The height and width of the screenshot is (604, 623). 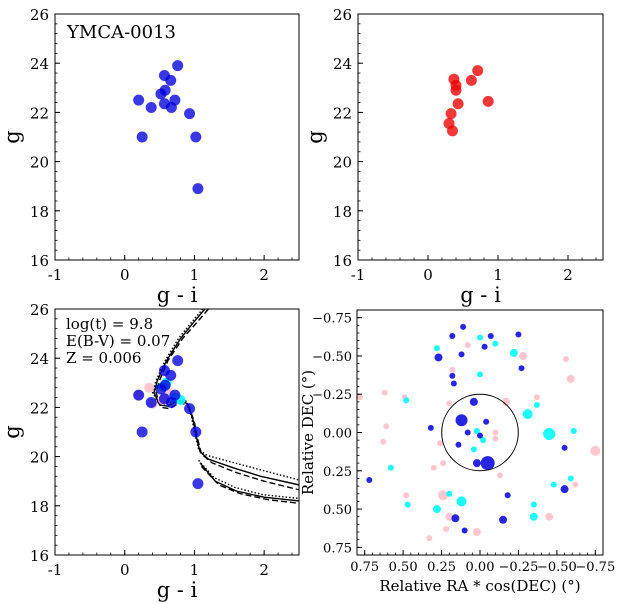 I want to click on cmd_iso-plot-area, so click(x=216, y=406).